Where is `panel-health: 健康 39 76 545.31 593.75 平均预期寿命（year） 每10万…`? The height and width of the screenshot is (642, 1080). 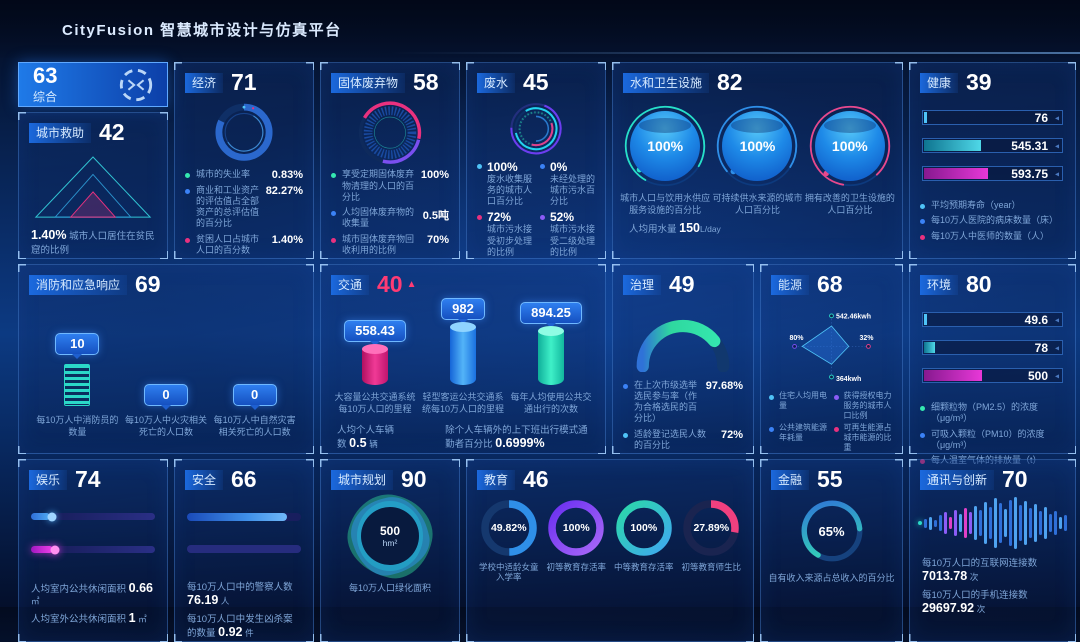
panel-health: 健康 39 76 545.31 593.75 平均预期寿命（year） 每10万… is located at coordinates (992, 160).